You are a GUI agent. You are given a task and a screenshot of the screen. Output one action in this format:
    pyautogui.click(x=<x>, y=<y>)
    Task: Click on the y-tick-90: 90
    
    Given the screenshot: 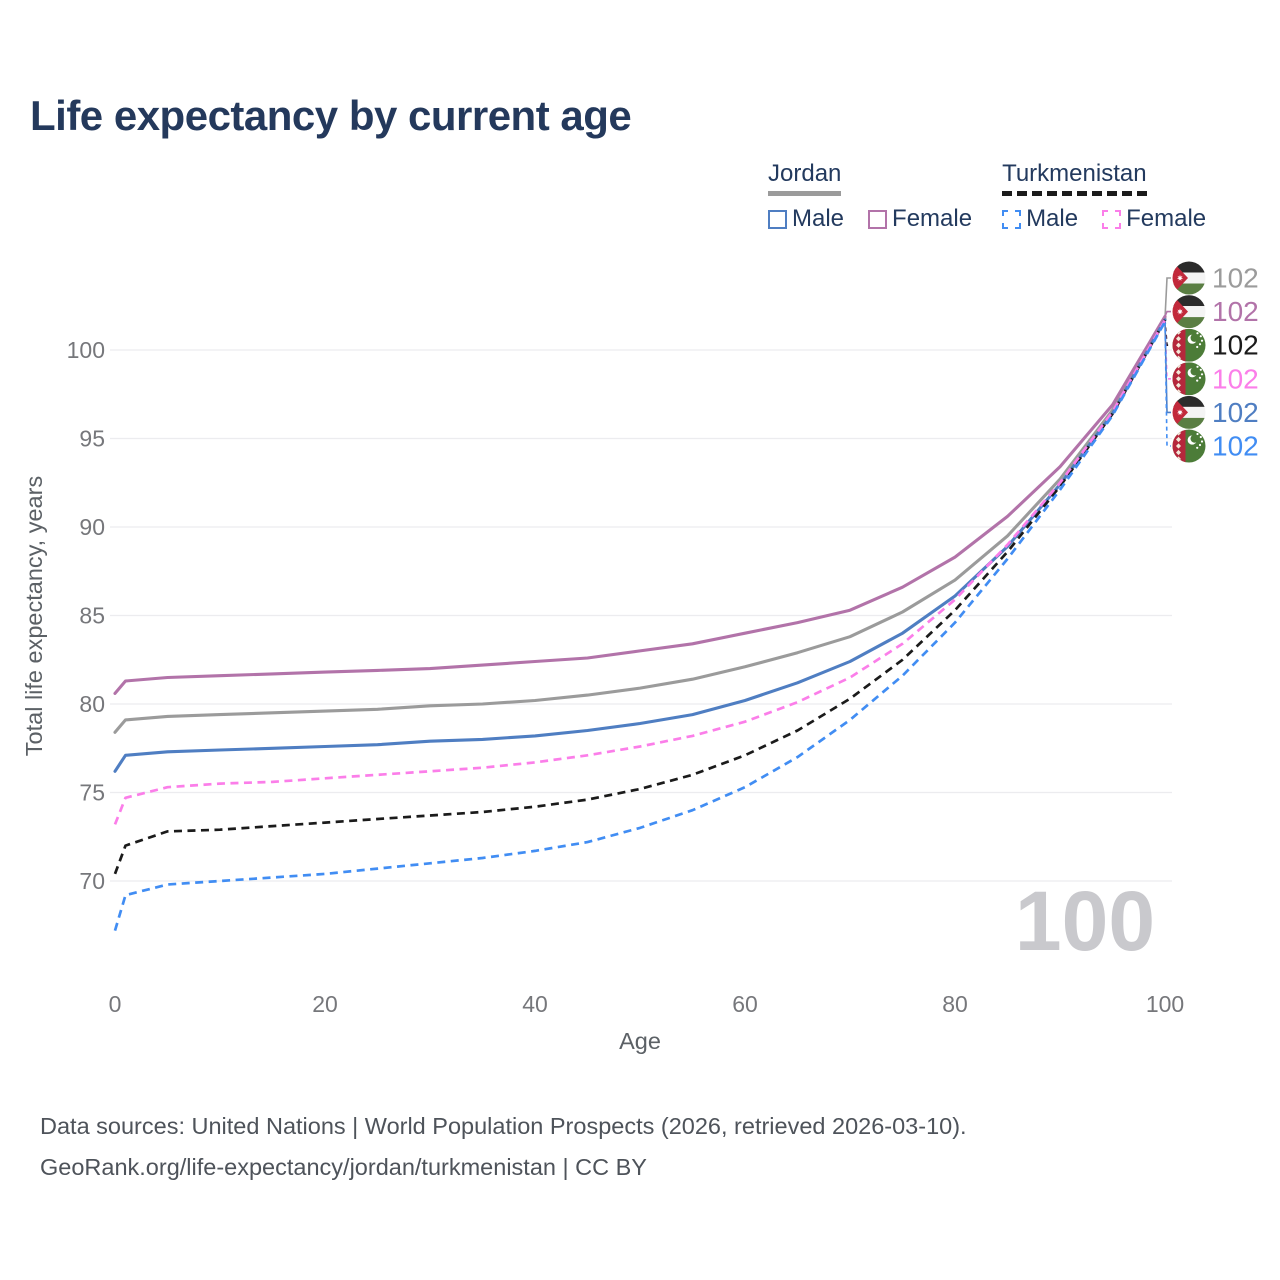 What is the action you would take?
    pyautogui.click(x=92, y=527)
    